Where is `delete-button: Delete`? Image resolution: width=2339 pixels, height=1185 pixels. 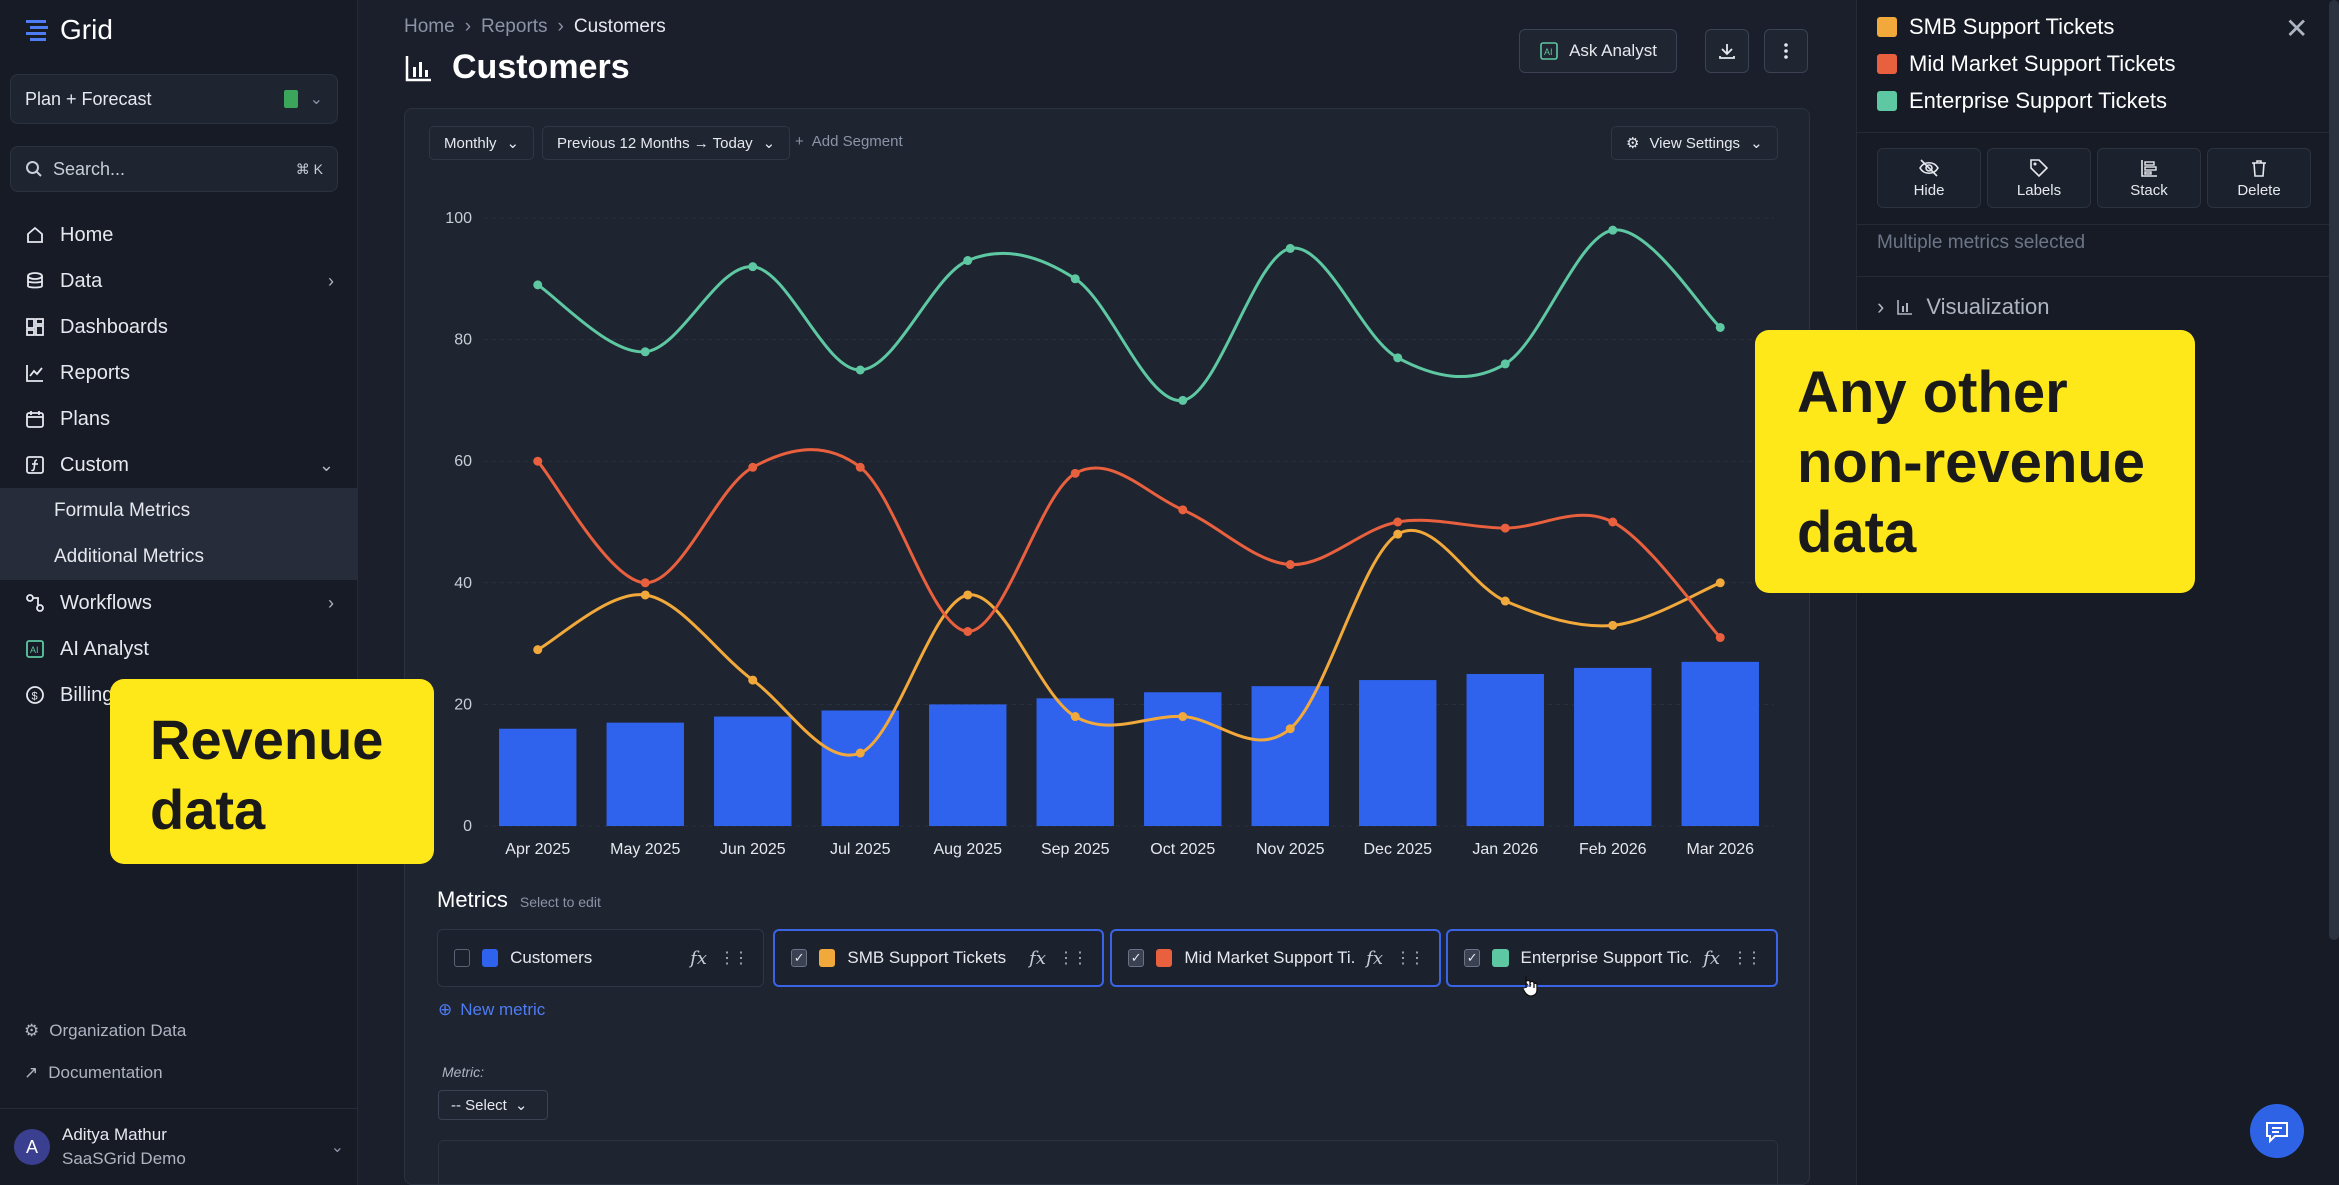
delete-button: Delete is located at coordinates (2259, 178).